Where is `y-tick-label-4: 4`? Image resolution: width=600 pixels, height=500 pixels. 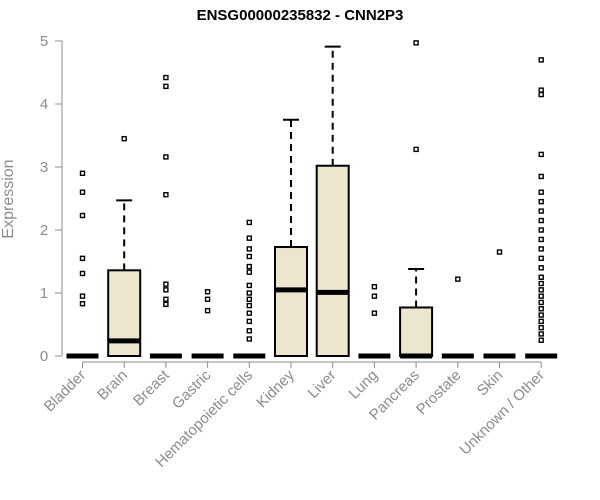
y-tick-label-4: 4 is located at coordinates (44, 104).